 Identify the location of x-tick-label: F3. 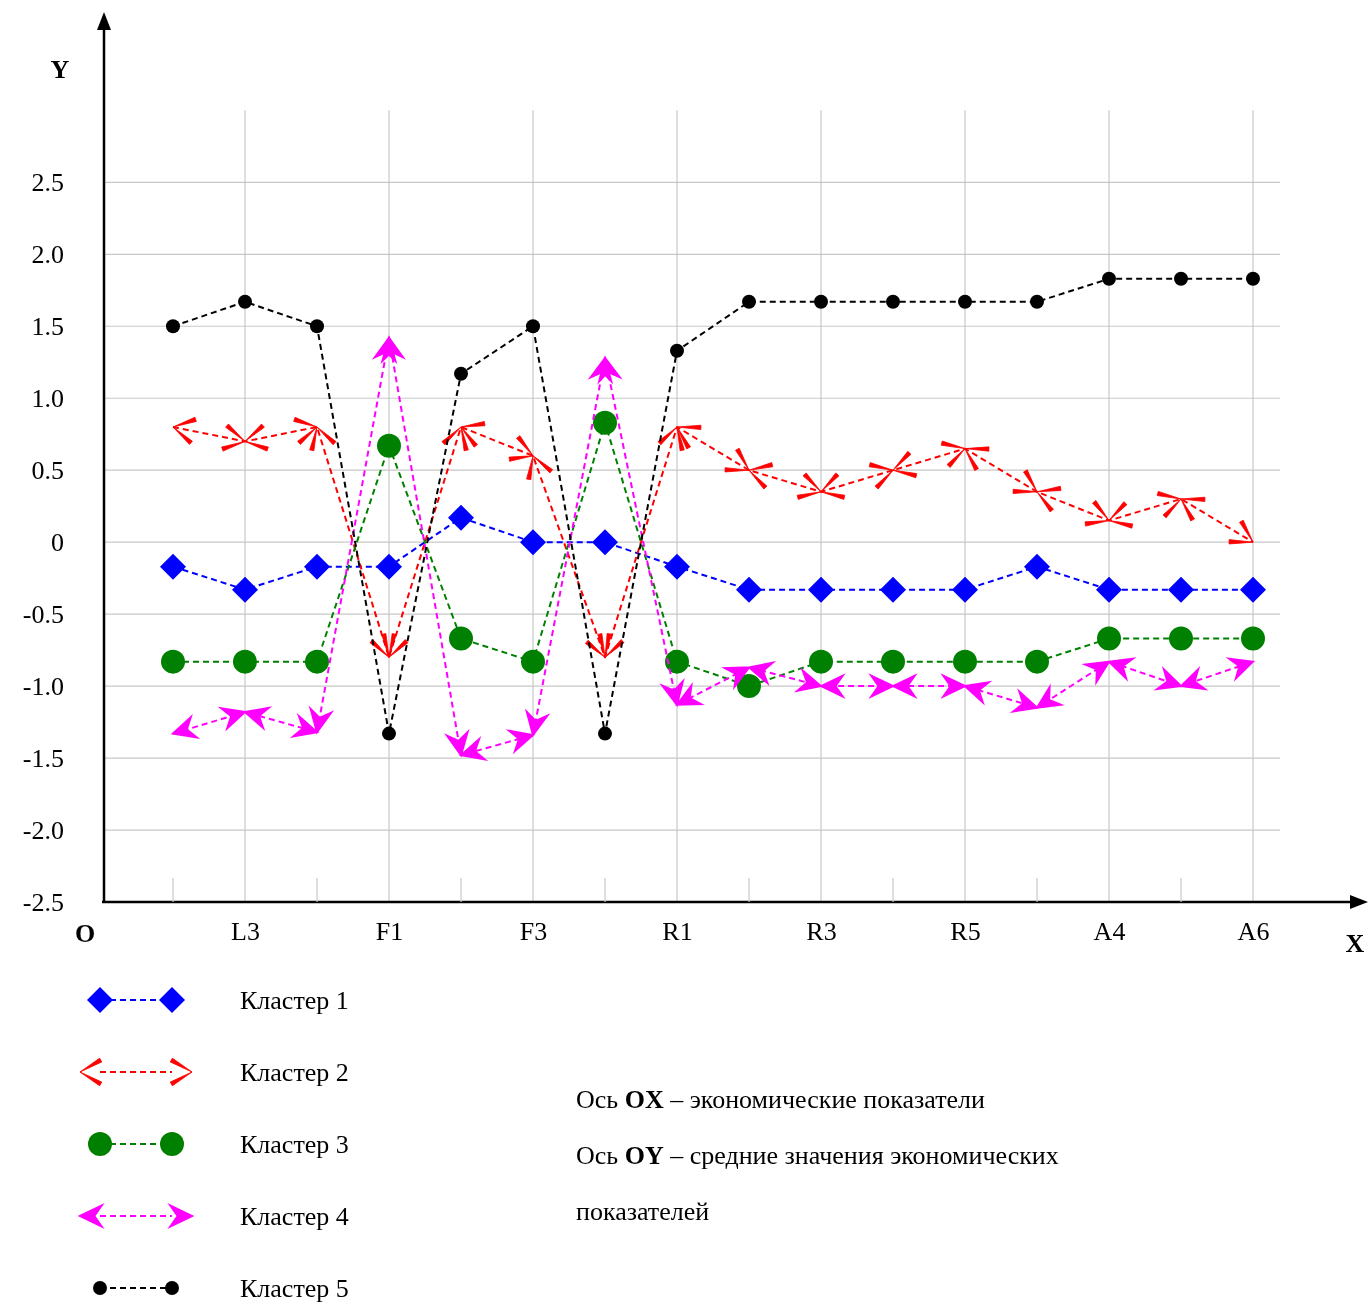
(533, 932).